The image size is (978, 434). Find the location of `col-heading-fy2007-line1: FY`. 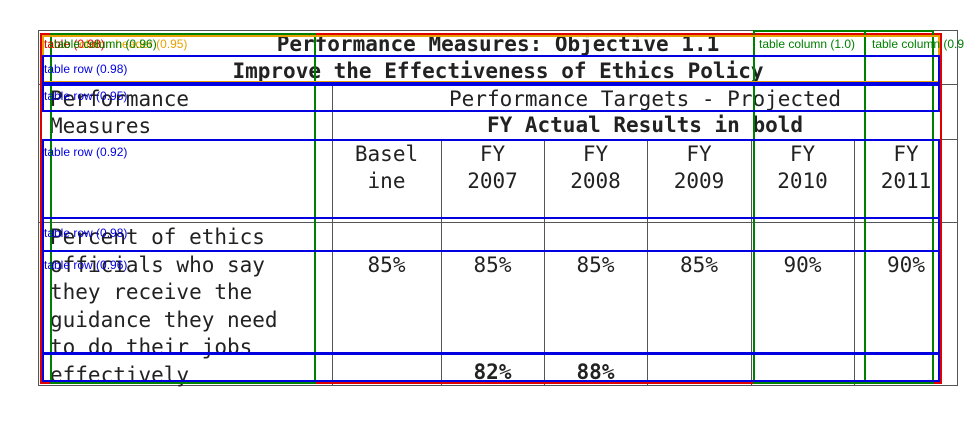

col-heading-fy2007-line1: FY is located at coordinates (492, 154).